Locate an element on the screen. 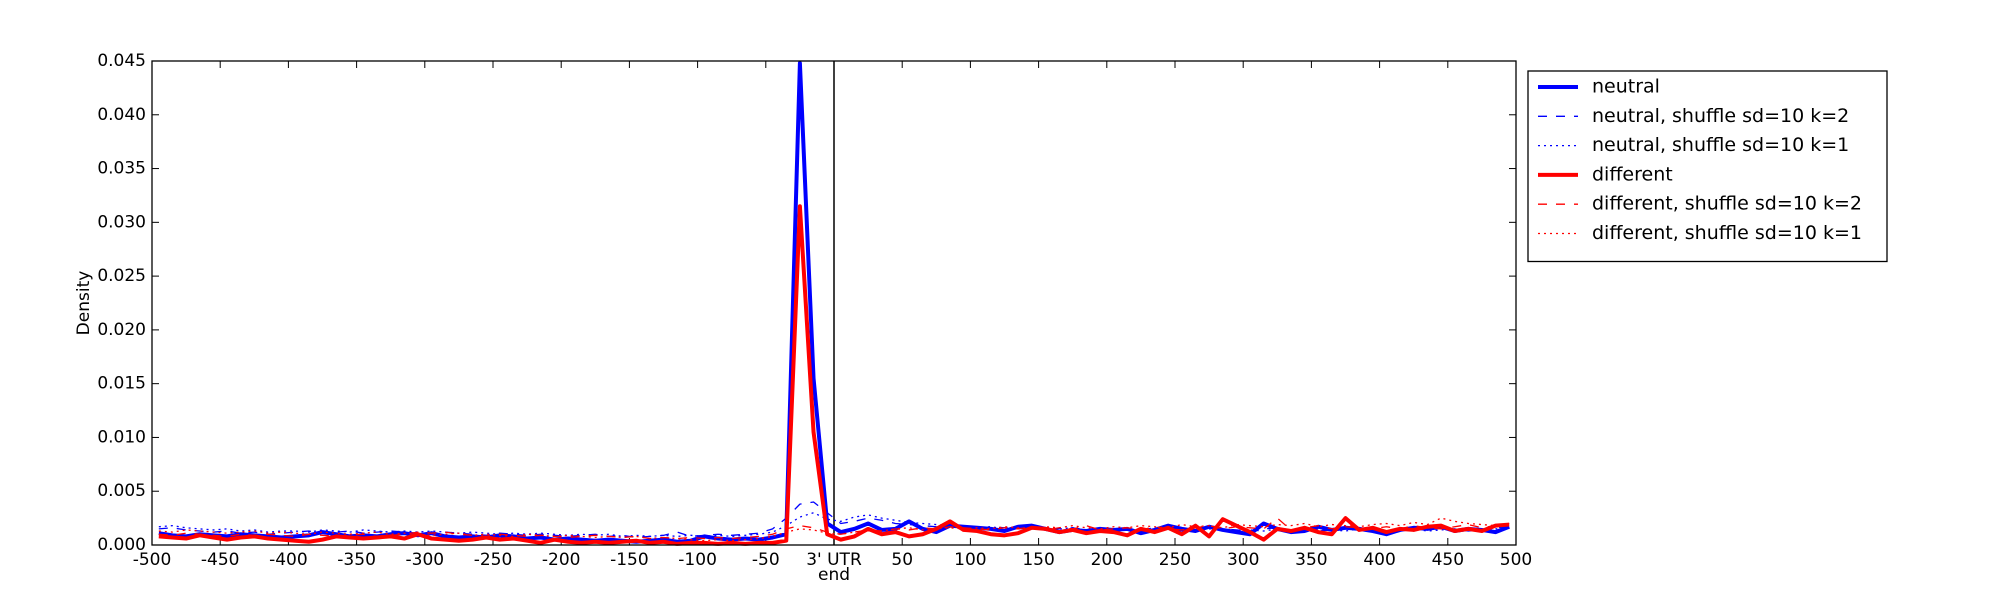  y-tick-label: 0.040 is located at coordinates (121, 115).